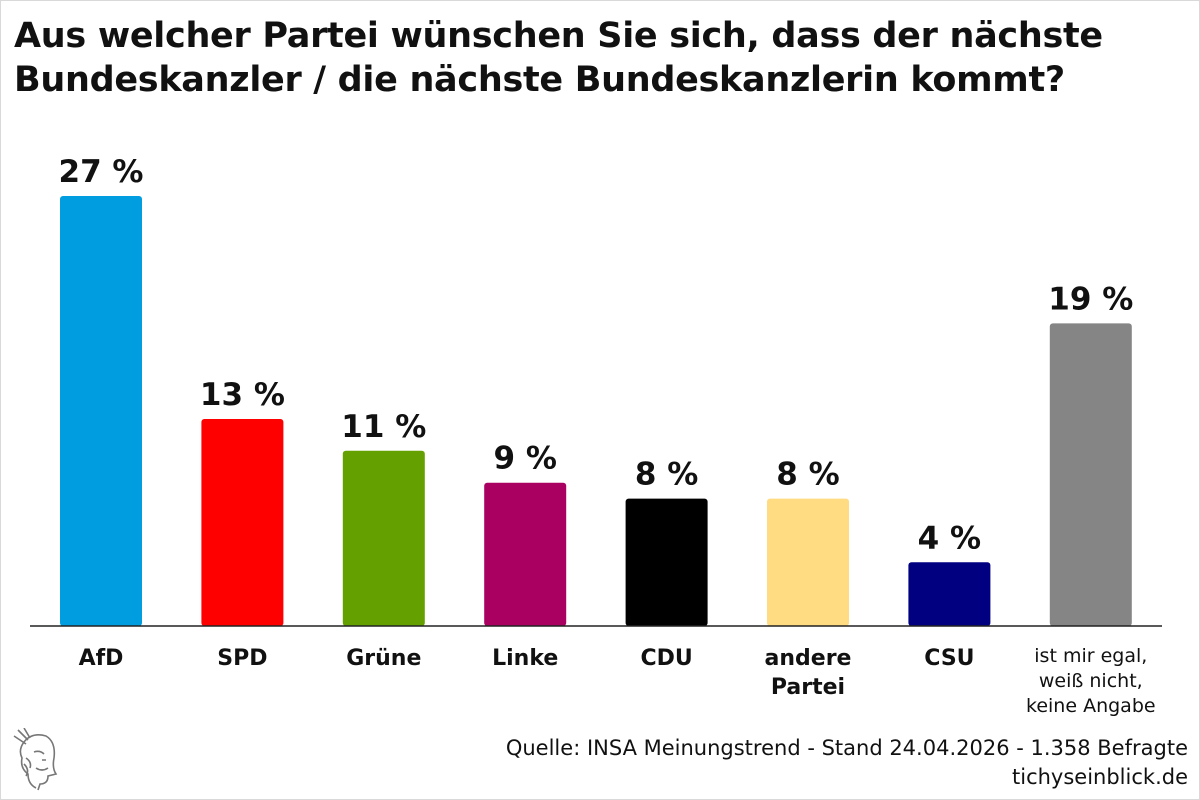 The image size is (1200, 800). Describe the element at coordinates (383, 427) in the screenshot. I see `bar-value-label-2: 11 %` at that location.